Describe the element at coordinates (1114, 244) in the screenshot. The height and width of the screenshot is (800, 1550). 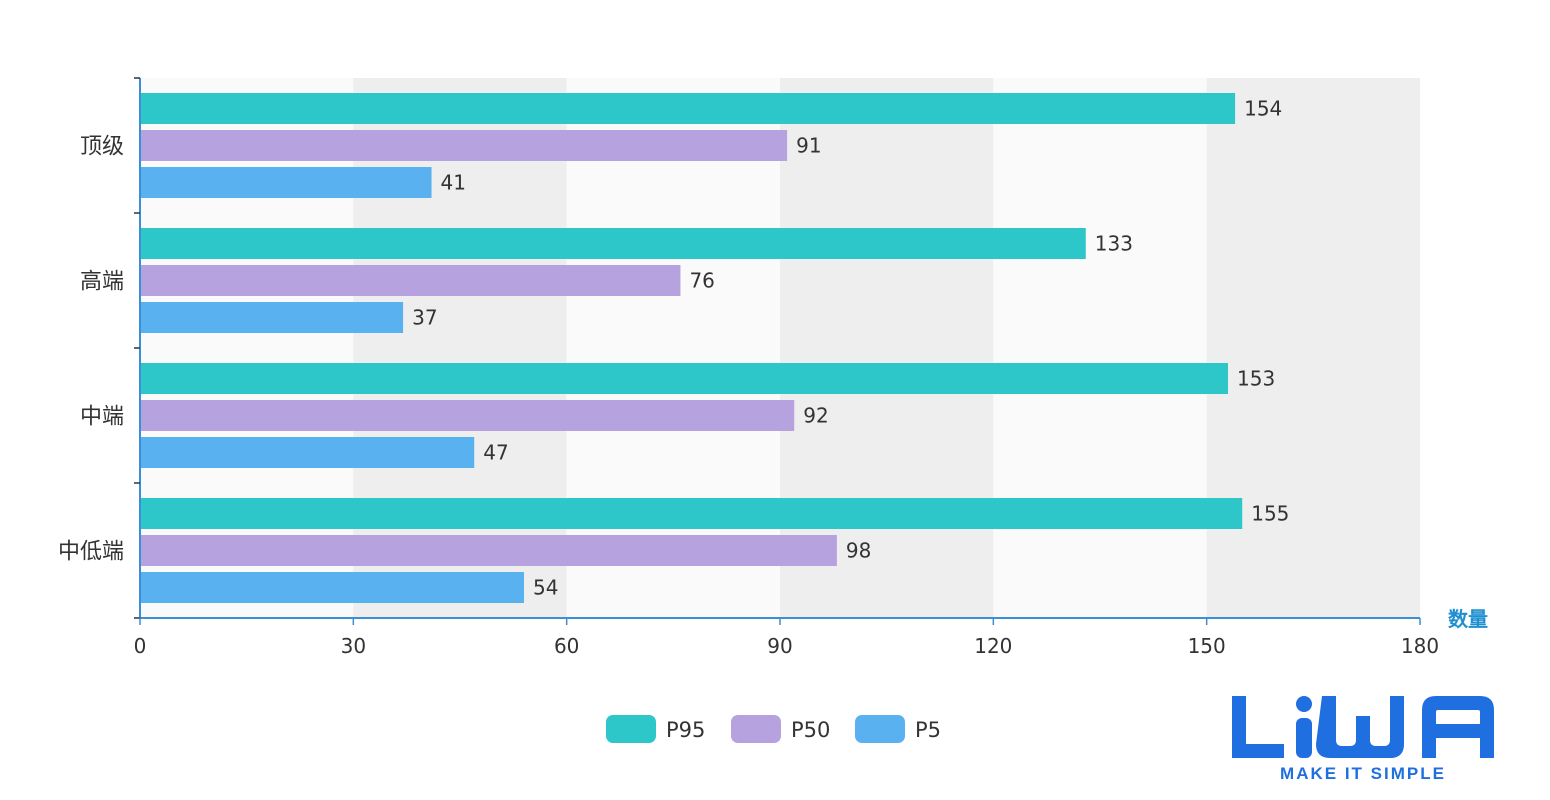
I see `value-label-p95-1: 133` at that location.